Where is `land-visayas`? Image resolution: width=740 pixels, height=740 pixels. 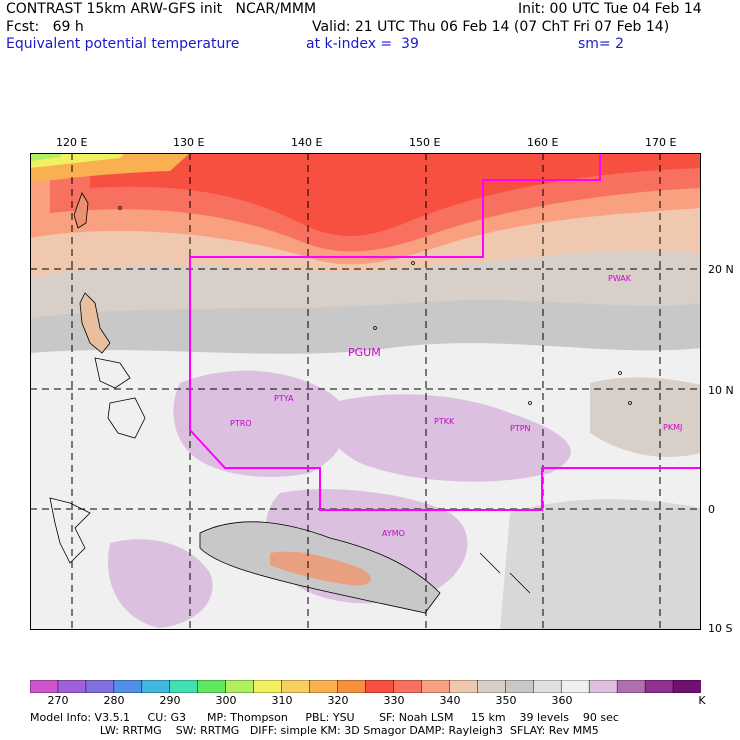 land-visayas is located at coordinates (112, 373).